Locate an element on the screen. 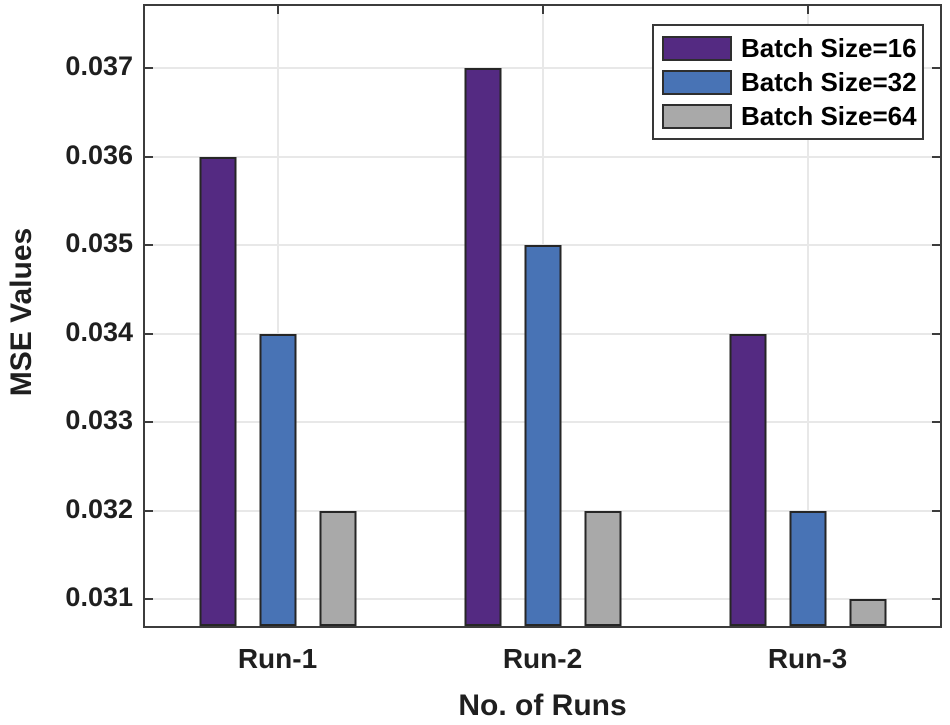 The image size is (950, 725). y-tick-label: 0.031 is located at coordinates (99, 597).